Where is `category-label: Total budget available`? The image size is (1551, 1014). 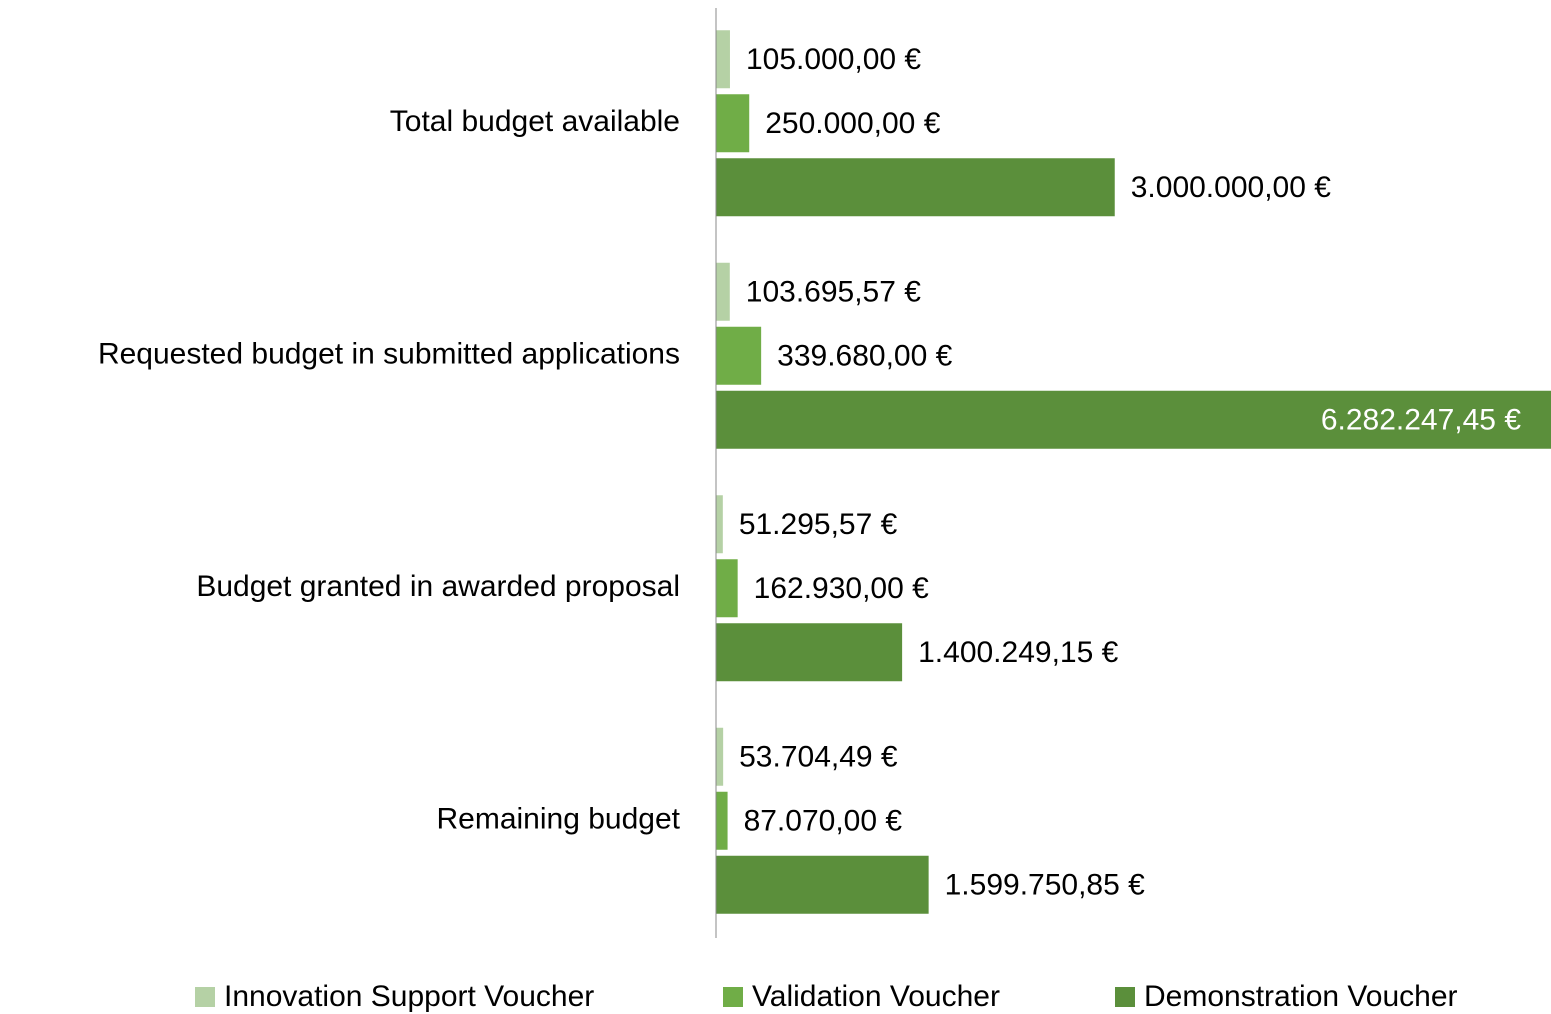
category-label: Total budget available is located at coordinates (535, 121).